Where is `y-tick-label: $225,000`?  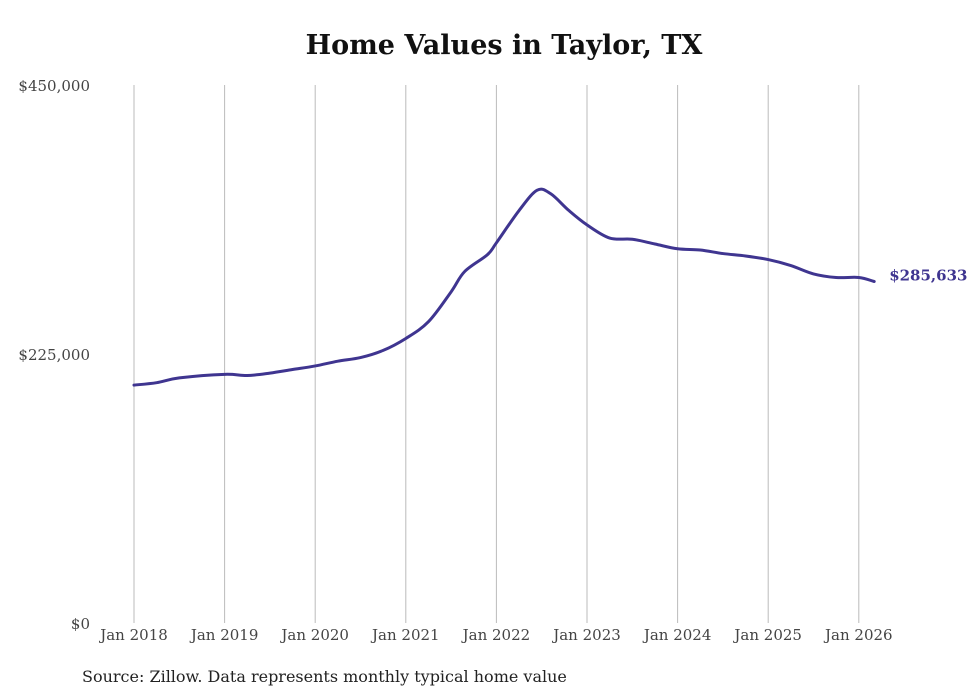 y-tick-label: $225,000 is located at coordinates (54, 355).